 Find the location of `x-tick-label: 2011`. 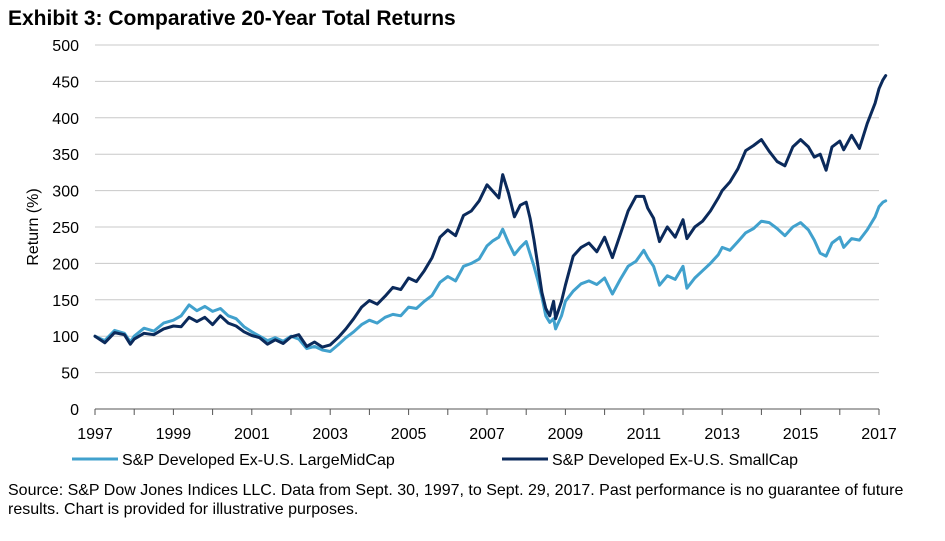

x-tick-label: 2011 is located at coordinates (644, 434).